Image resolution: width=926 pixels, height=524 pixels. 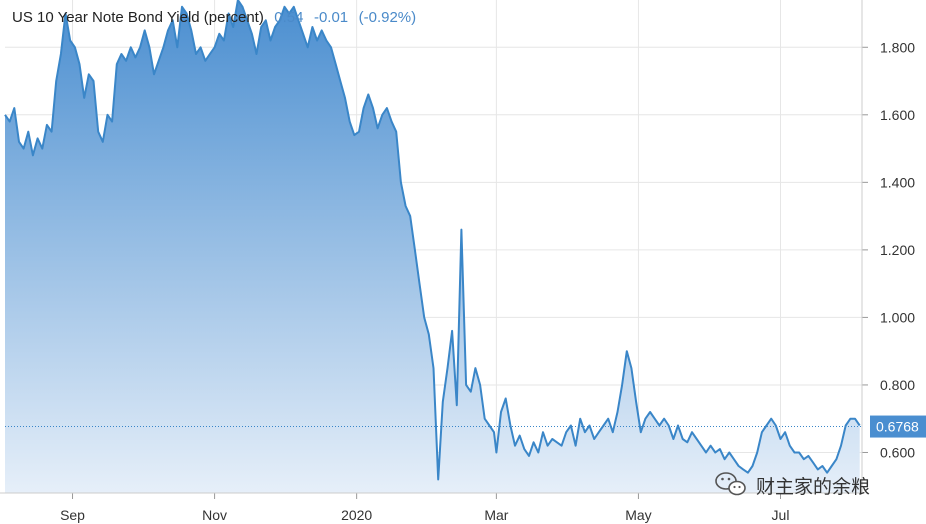 I want to click on x-tick-label: Sep, so click(x=72, y=515).